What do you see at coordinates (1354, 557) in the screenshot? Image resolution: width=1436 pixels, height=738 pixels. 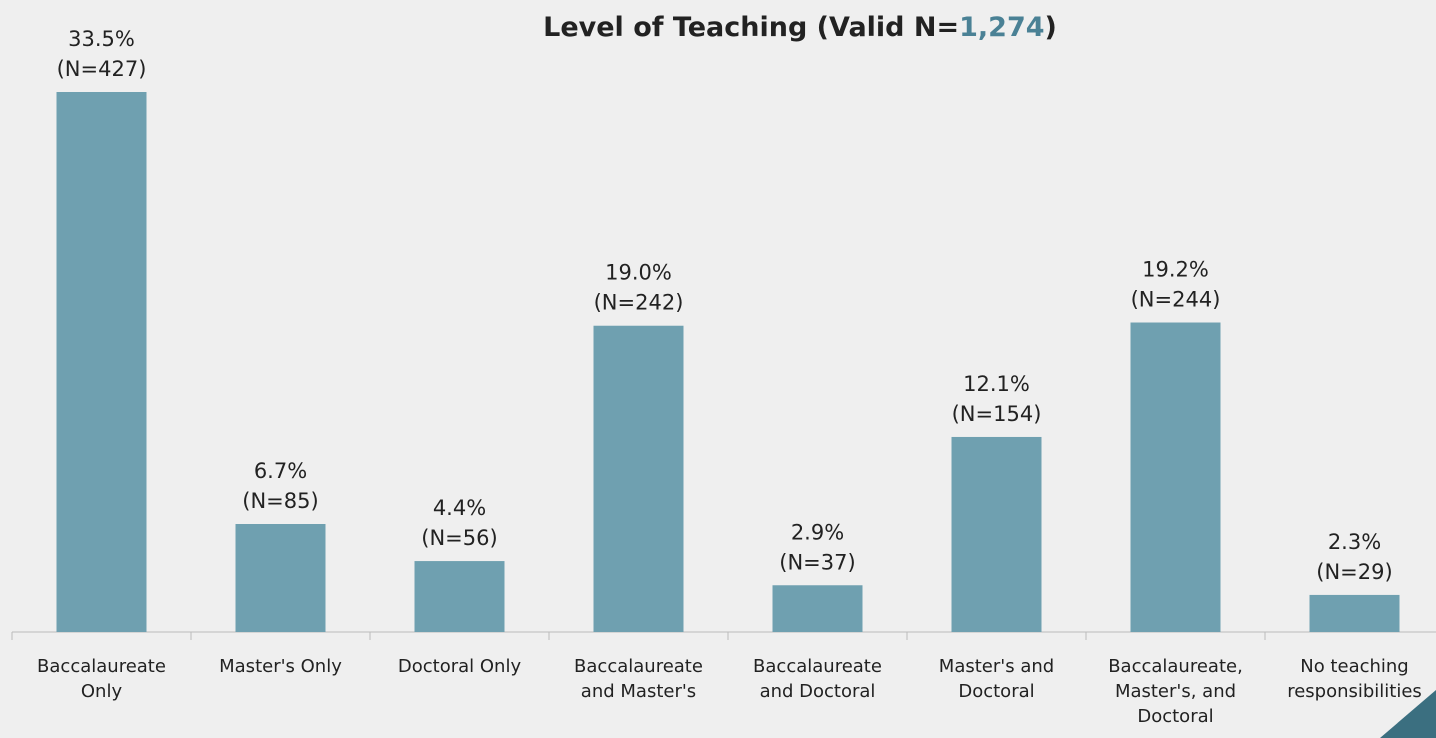 I see `value-label: 2.3% (N=29)` at bounding box center [1354, 557].